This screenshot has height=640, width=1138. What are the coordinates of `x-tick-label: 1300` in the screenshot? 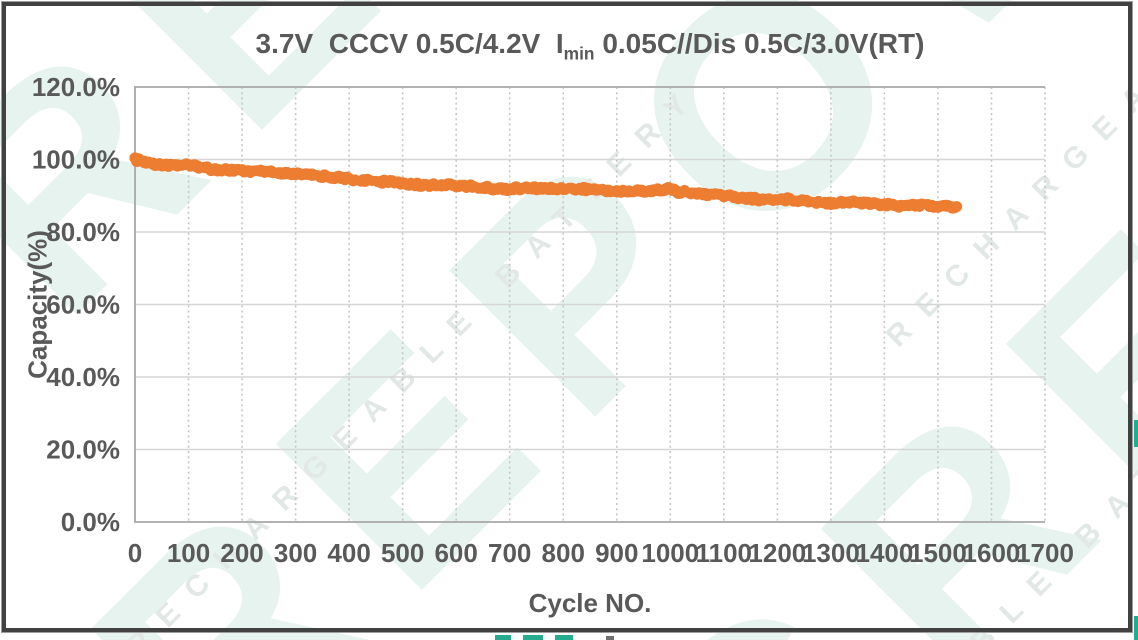 It's located at (831, 553).